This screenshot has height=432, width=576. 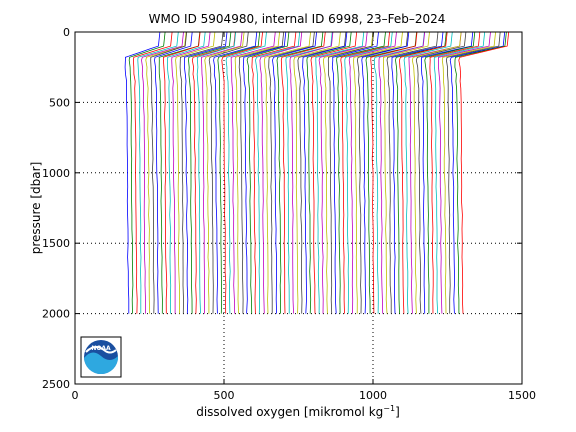 What do you see at coordinates (66, 32) in the screenshot?
I see `y-tick-label: 0` at bounding box center [66, 32].